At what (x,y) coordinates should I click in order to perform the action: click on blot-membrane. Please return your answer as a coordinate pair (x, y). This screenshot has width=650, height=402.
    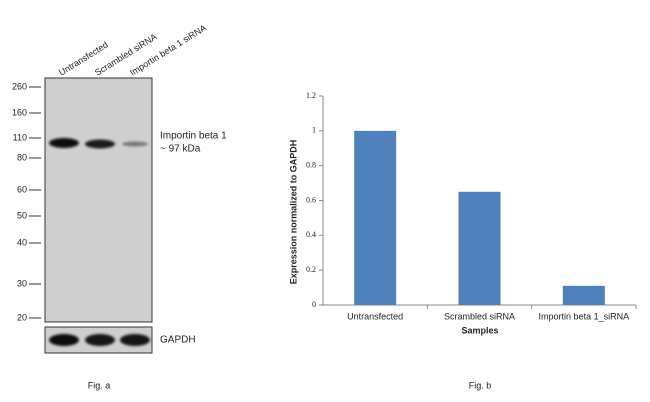
    Looking at the image, I should click on (98, 200).